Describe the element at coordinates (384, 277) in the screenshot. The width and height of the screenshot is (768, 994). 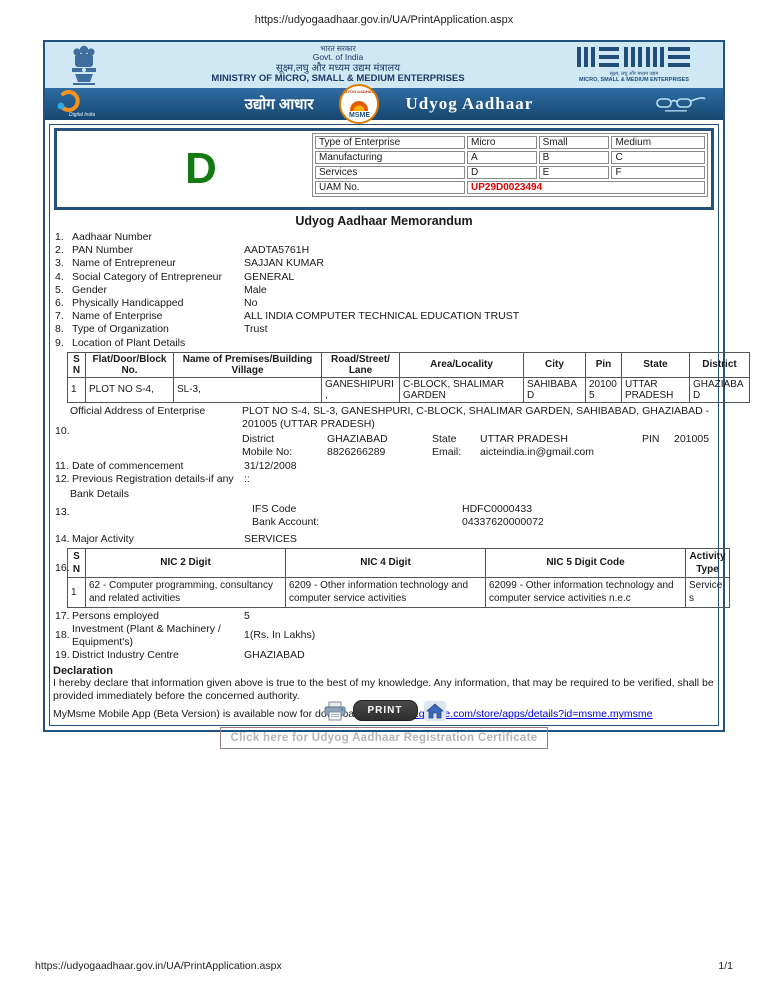
I see `field-social-category: 4. Social Category of Entrepreneur GENERAL` at that location.